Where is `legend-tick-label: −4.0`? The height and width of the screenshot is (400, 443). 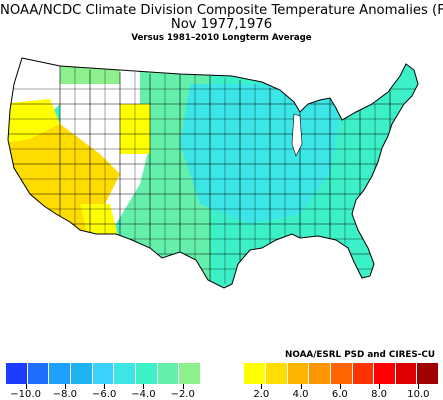 legend-tick-label: −4.0 is located at coordinates (143, 394).